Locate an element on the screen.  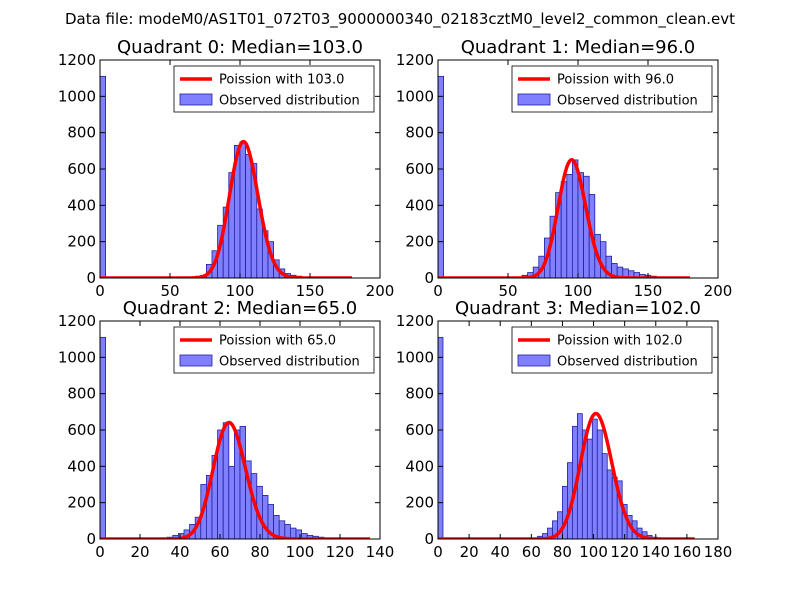
legend: Poission with 102.0 Observed distribution is located at coordinates (612, 350).